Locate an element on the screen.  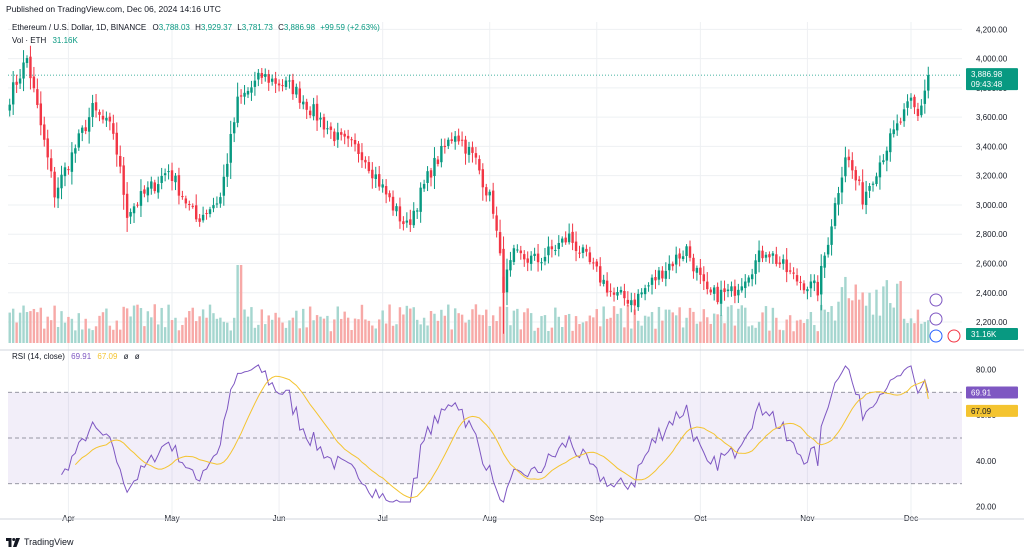
volume-tag-bg is located at coordinates (992, 334).